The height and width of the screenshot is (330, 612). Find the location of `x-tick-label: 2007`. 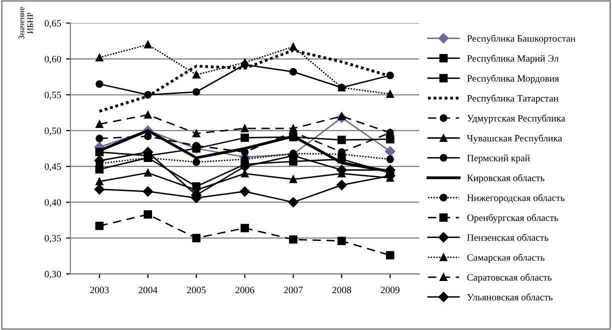

x-tick-label: 2007 is located at coordinates (293, 290).